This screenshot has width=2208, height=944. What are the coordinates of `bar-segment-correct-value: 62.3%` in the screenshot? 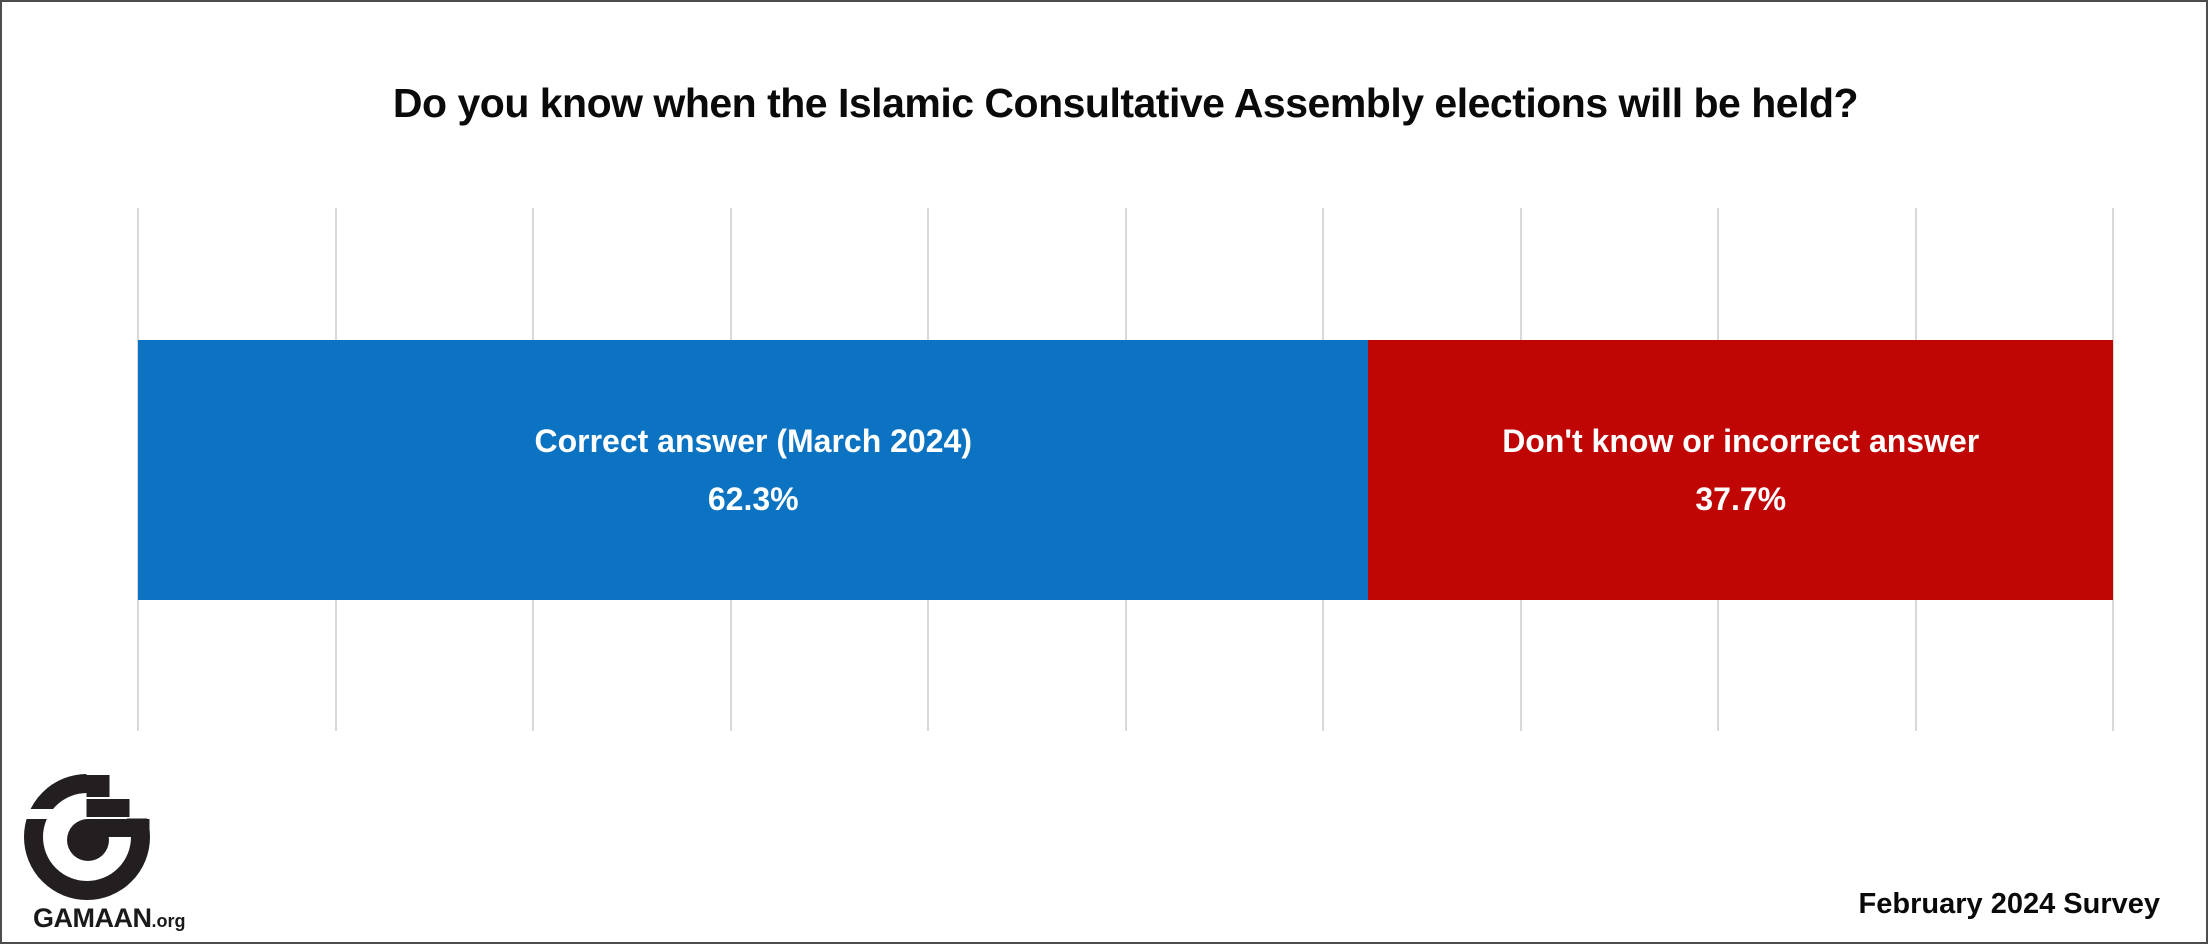 It's located at (753, 499).